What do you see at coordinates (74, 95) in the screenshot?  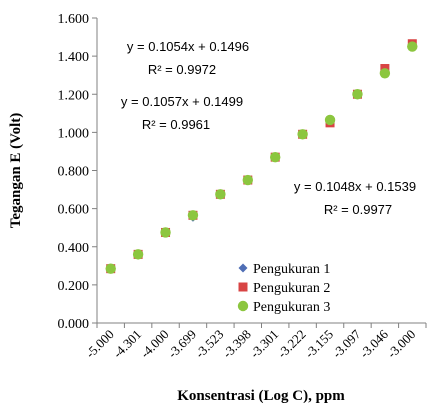 I see `y-tick-label: 1.200` at bounding box center [74, 95].